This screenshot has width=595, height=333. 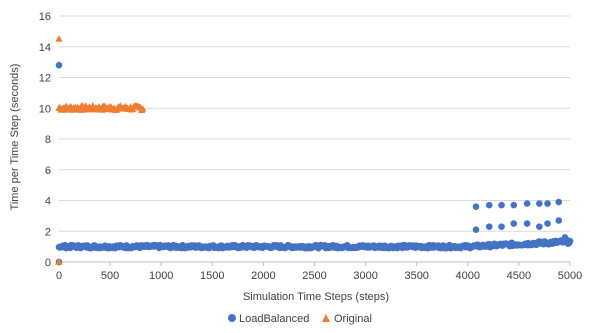 I want to click on y-tick-label: 10, so click(x=45, y=109).